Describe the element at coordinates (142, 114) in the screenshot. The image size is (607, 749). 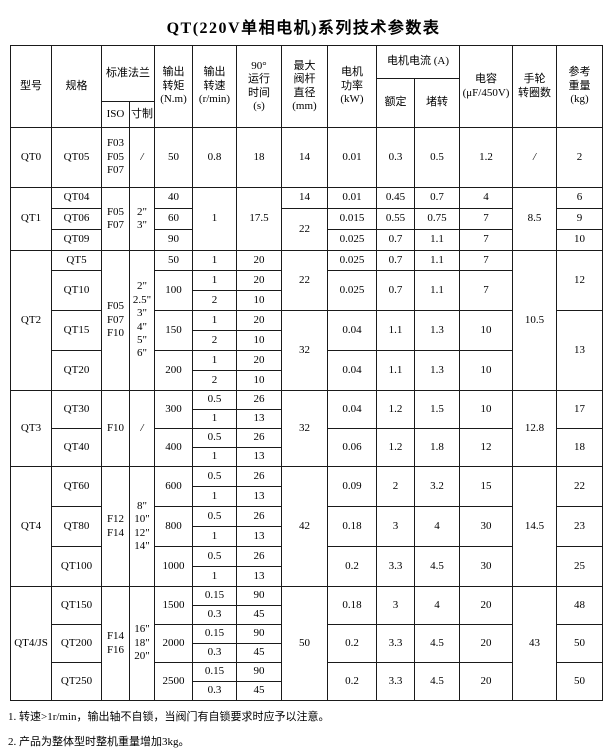
I see `header-inch: 寸制` at that location.